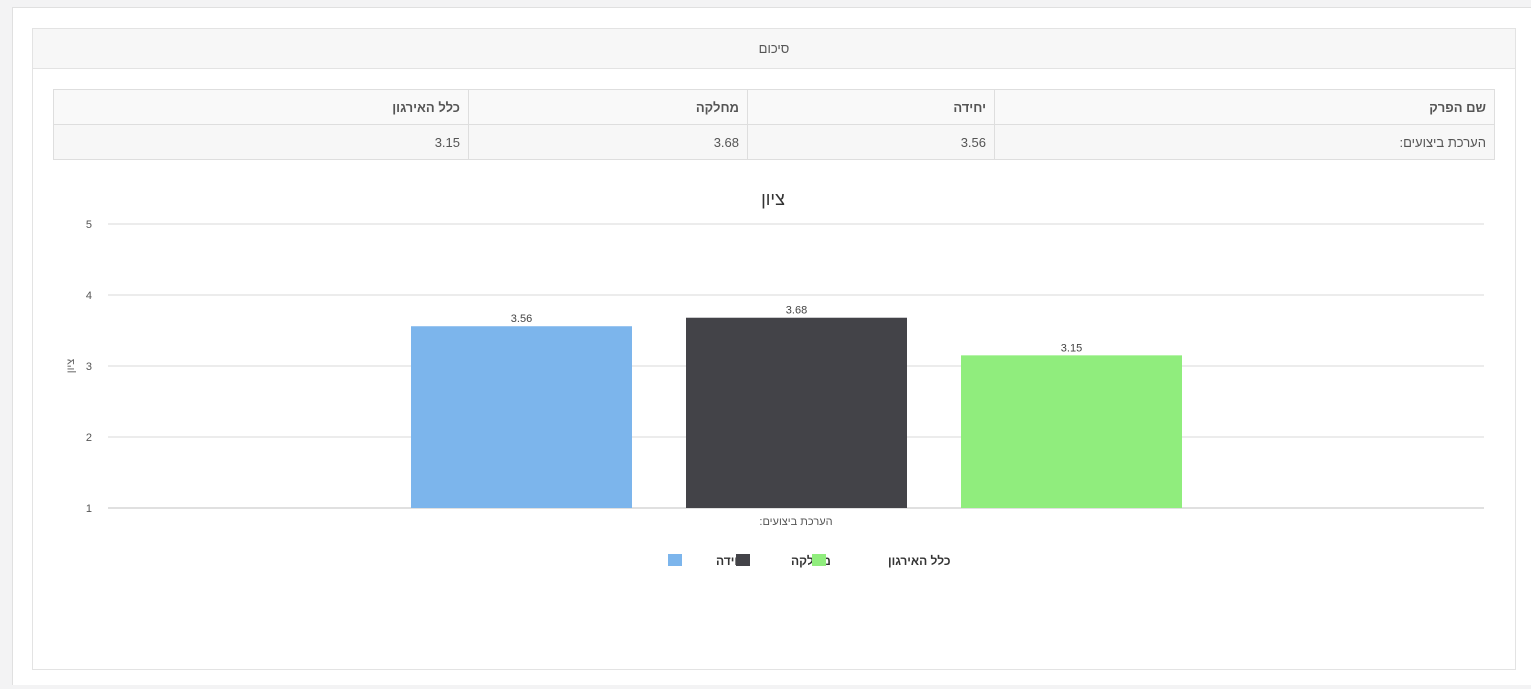 This screenshot has height=689, width=1531. What do you see at coordinates (1071, 348) in the screenshot?
I see `data-label: 3.15` at bounding box center [1071, 348].